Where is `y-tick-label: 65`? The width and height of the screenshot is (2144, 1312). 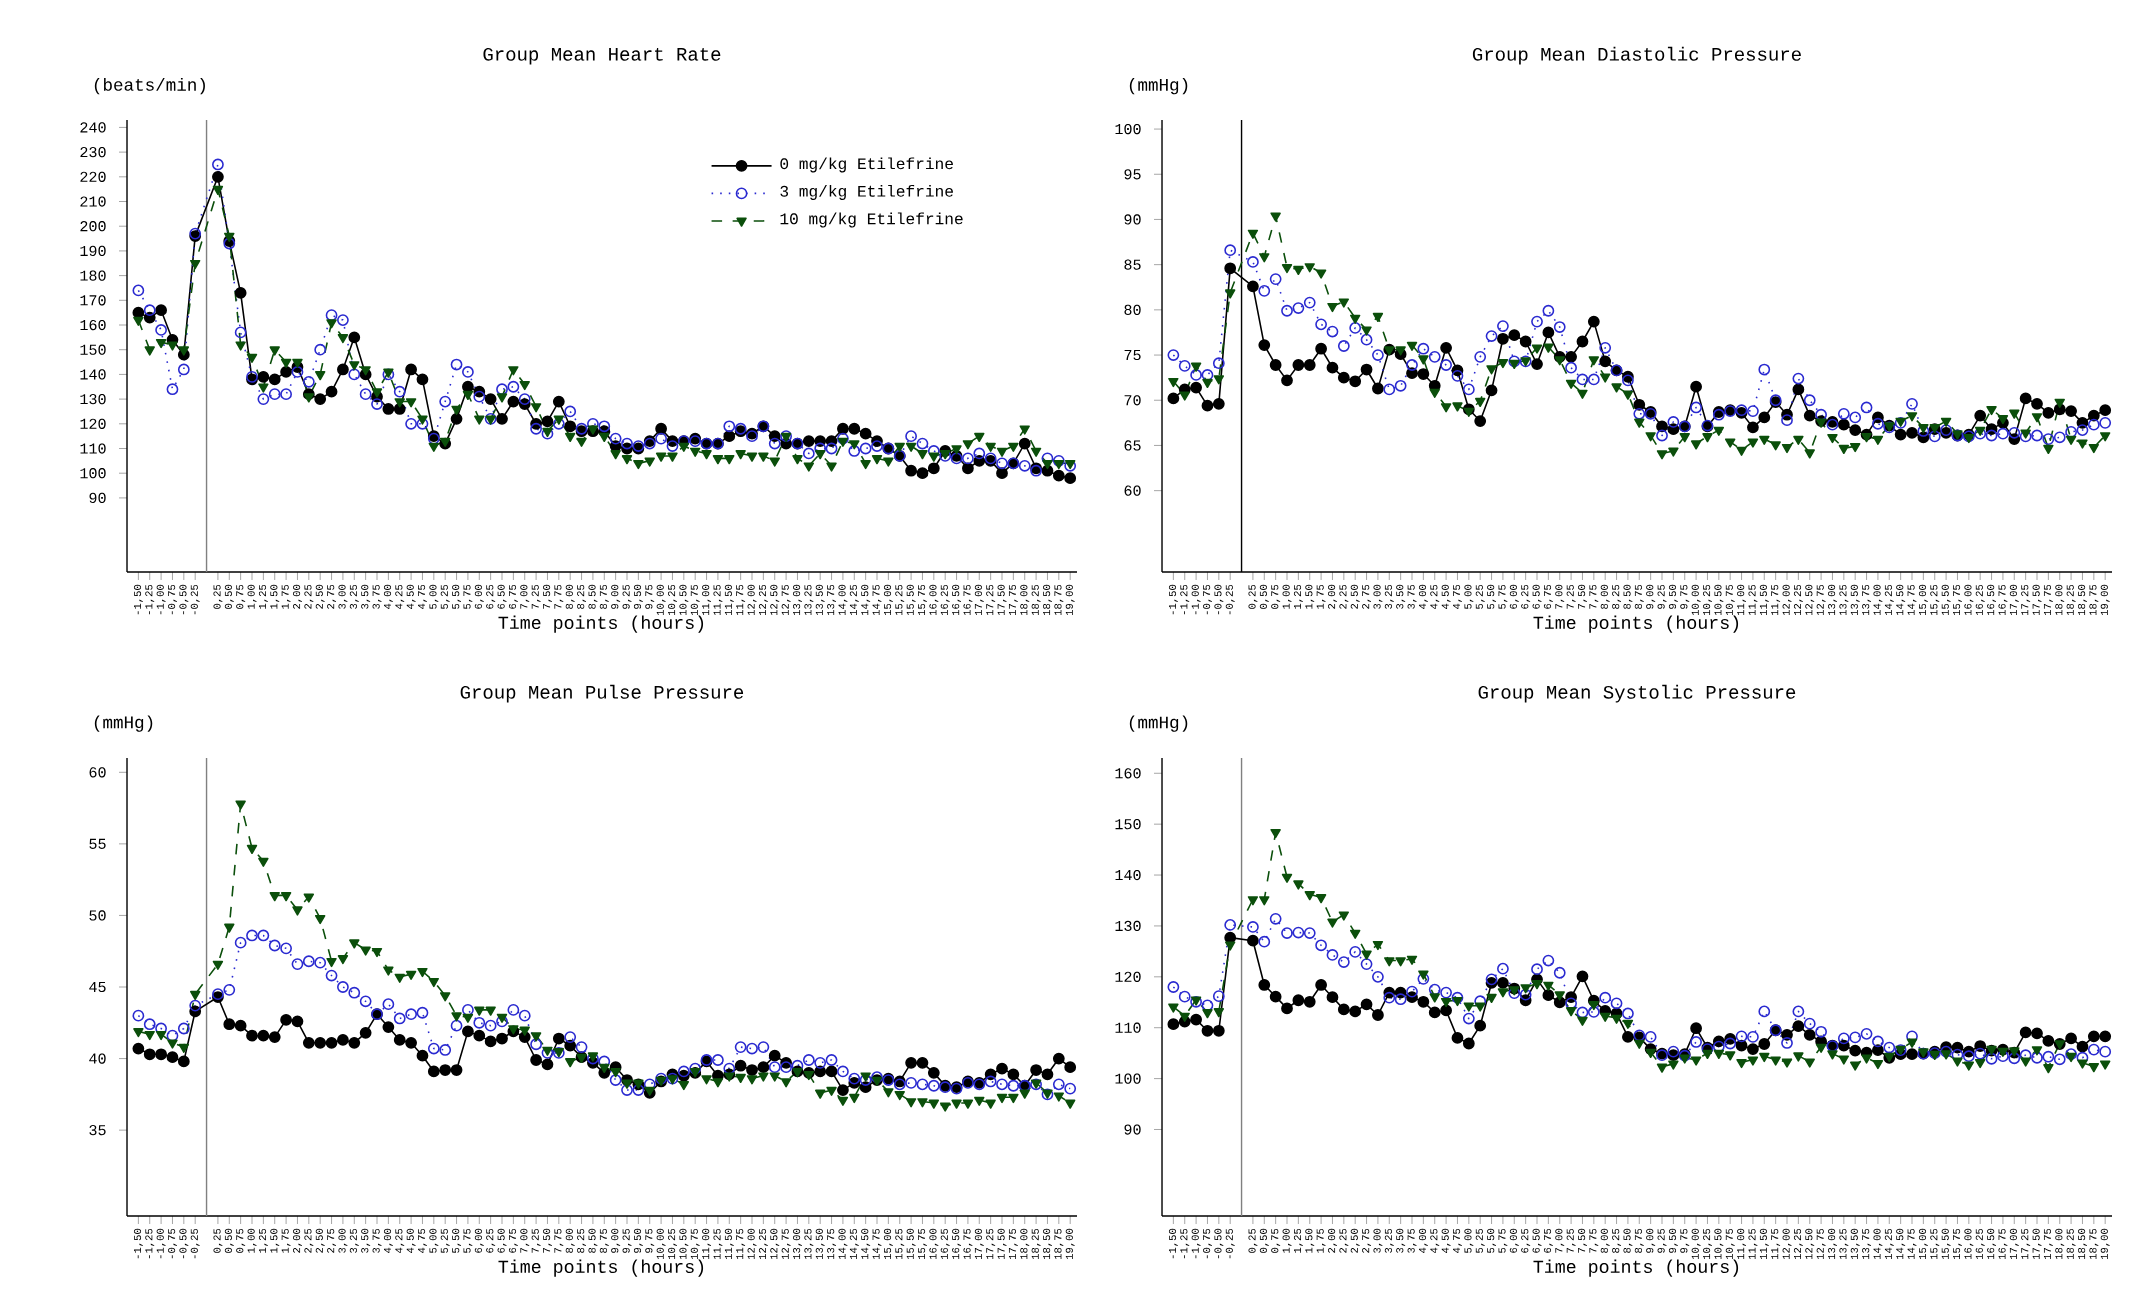
y-tick-label: 65 is located at coordinates (1132, 445).